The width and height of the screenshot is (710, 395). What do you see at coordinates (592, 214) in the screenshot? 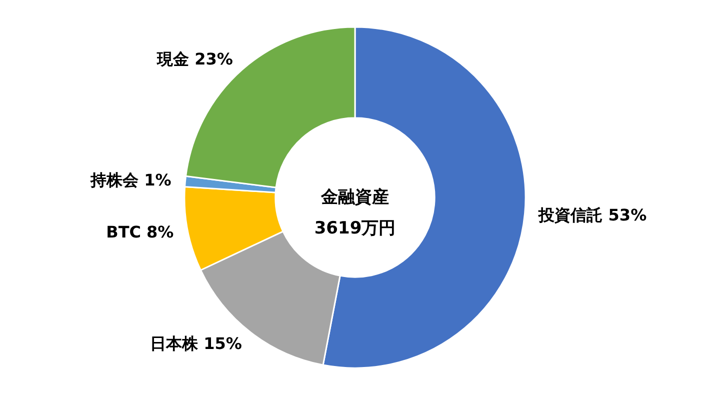
I see `slice-label: 投資信託 53%` at bounding box center [592, 214].